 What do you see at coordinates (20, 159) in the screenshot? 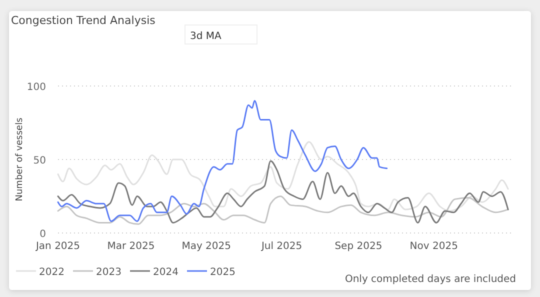
I see `y-axis-title: Number of vessels` at bounding box center [20, 159].